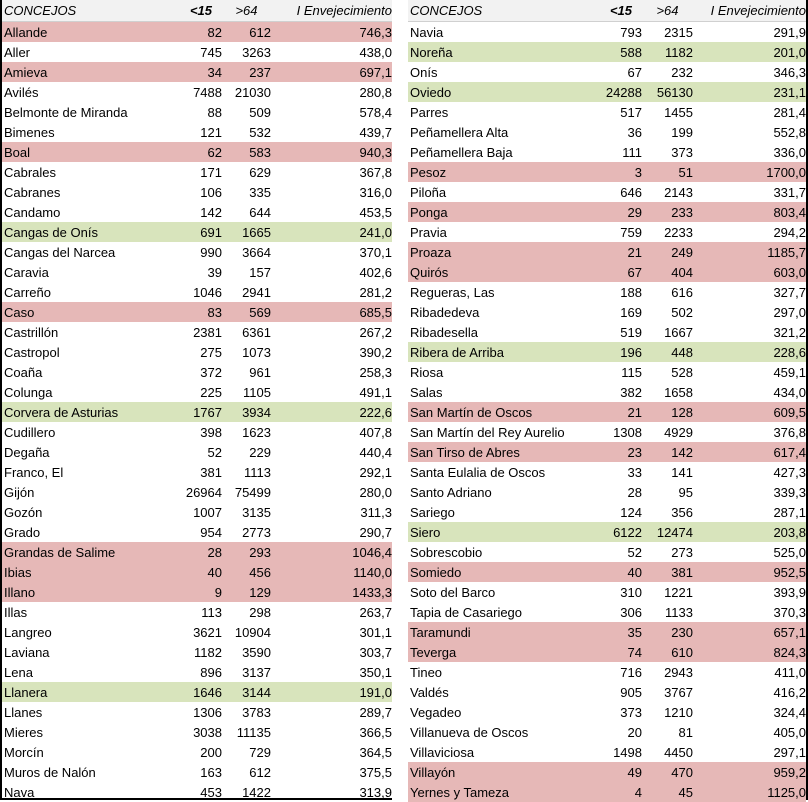 The width and height of the screenshot is (808, 802). Describe the element at coordinates (789, 352) in the screenshot. I see `cell-aging-index: 228,6` at that location.